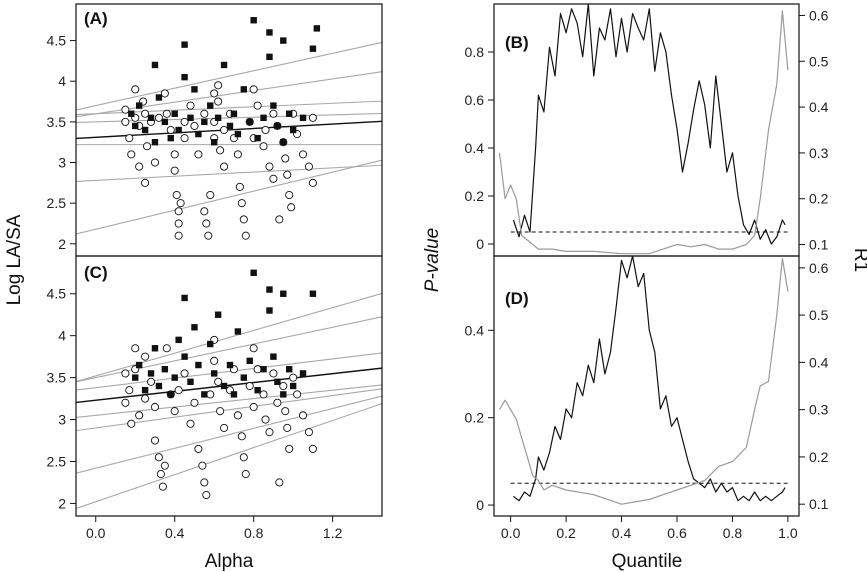 The width and height of the screenshot is (867, 572). What do you see at coordinates (475, 100) in the screenshot?
I see `y-left-tick-label: 0.6` at bounding box center [475, 100].